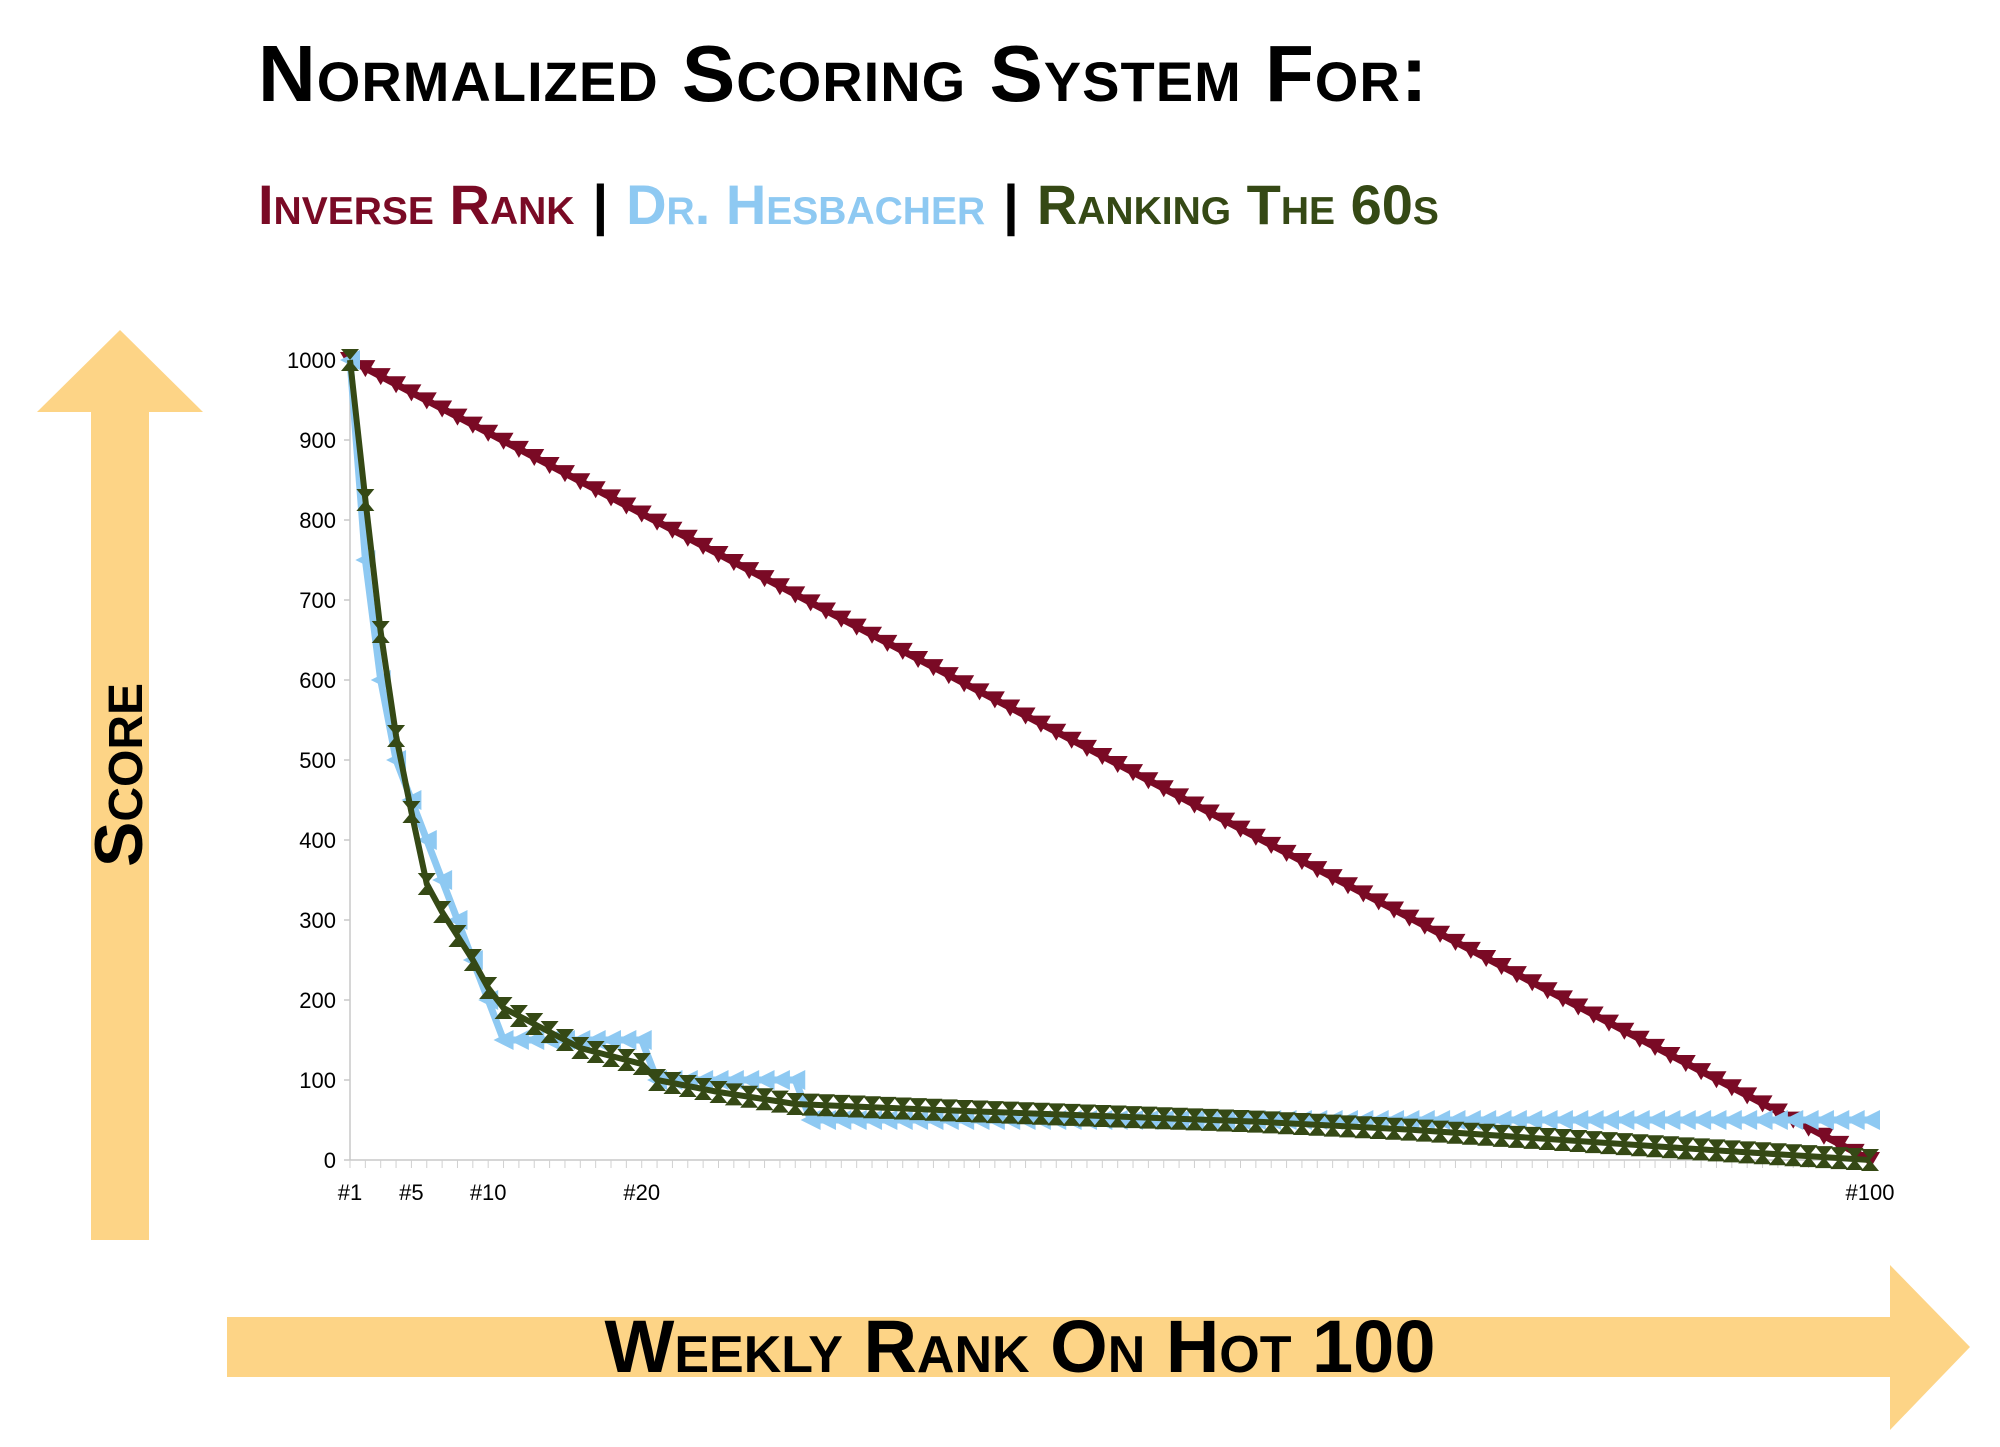  What do you see at coordinates (488, 1192) in the screenshot?
I see `x-tick-label: #10` at bounding box center [488, 1192].